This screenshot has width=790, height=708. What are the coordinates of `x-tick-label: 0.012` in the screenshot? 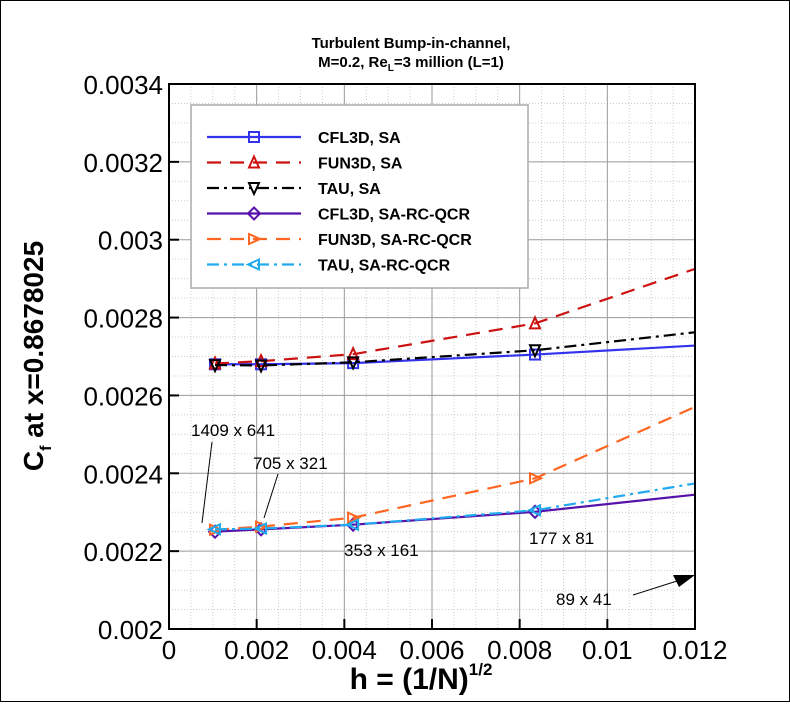 It's located at (694, 650).